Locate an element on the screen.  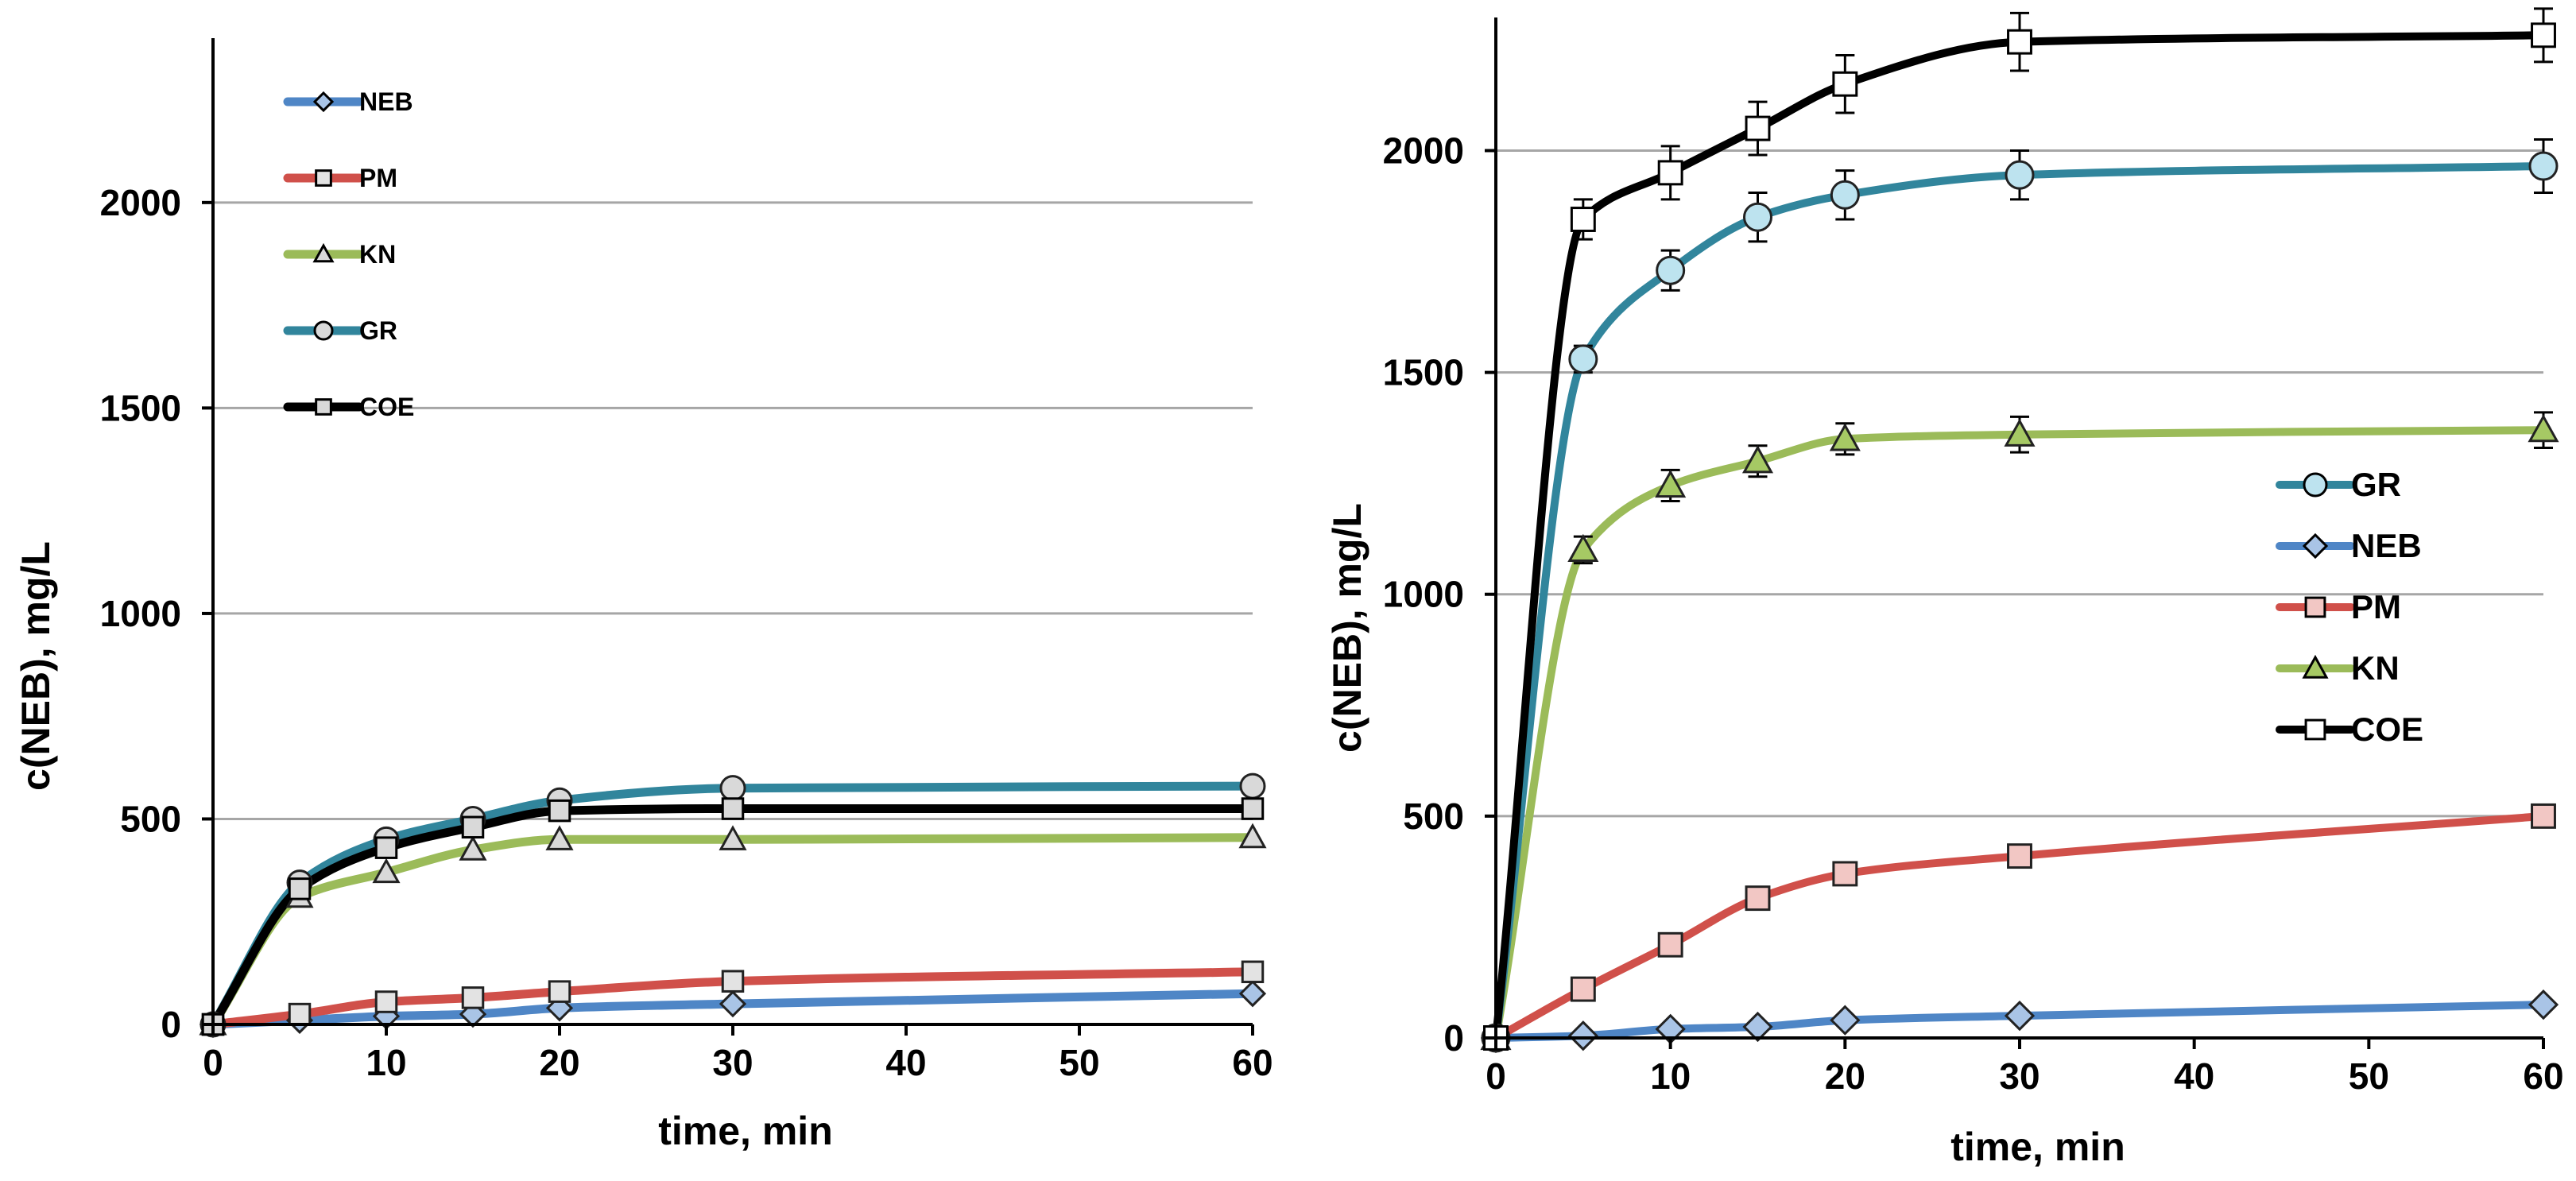
right-legend-item-gr: GR is located at coordinates (2338, 484).